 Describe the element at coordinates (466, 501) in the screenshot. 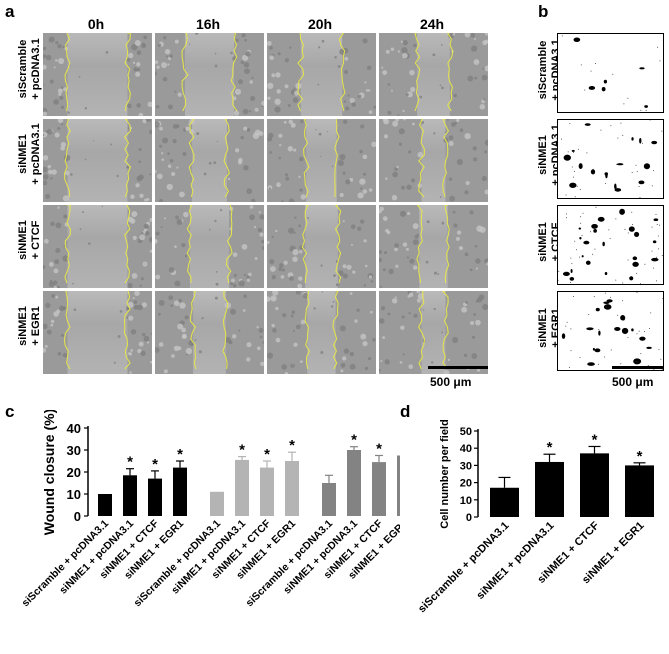

I see `d-y-tick-label: 10` at that location.